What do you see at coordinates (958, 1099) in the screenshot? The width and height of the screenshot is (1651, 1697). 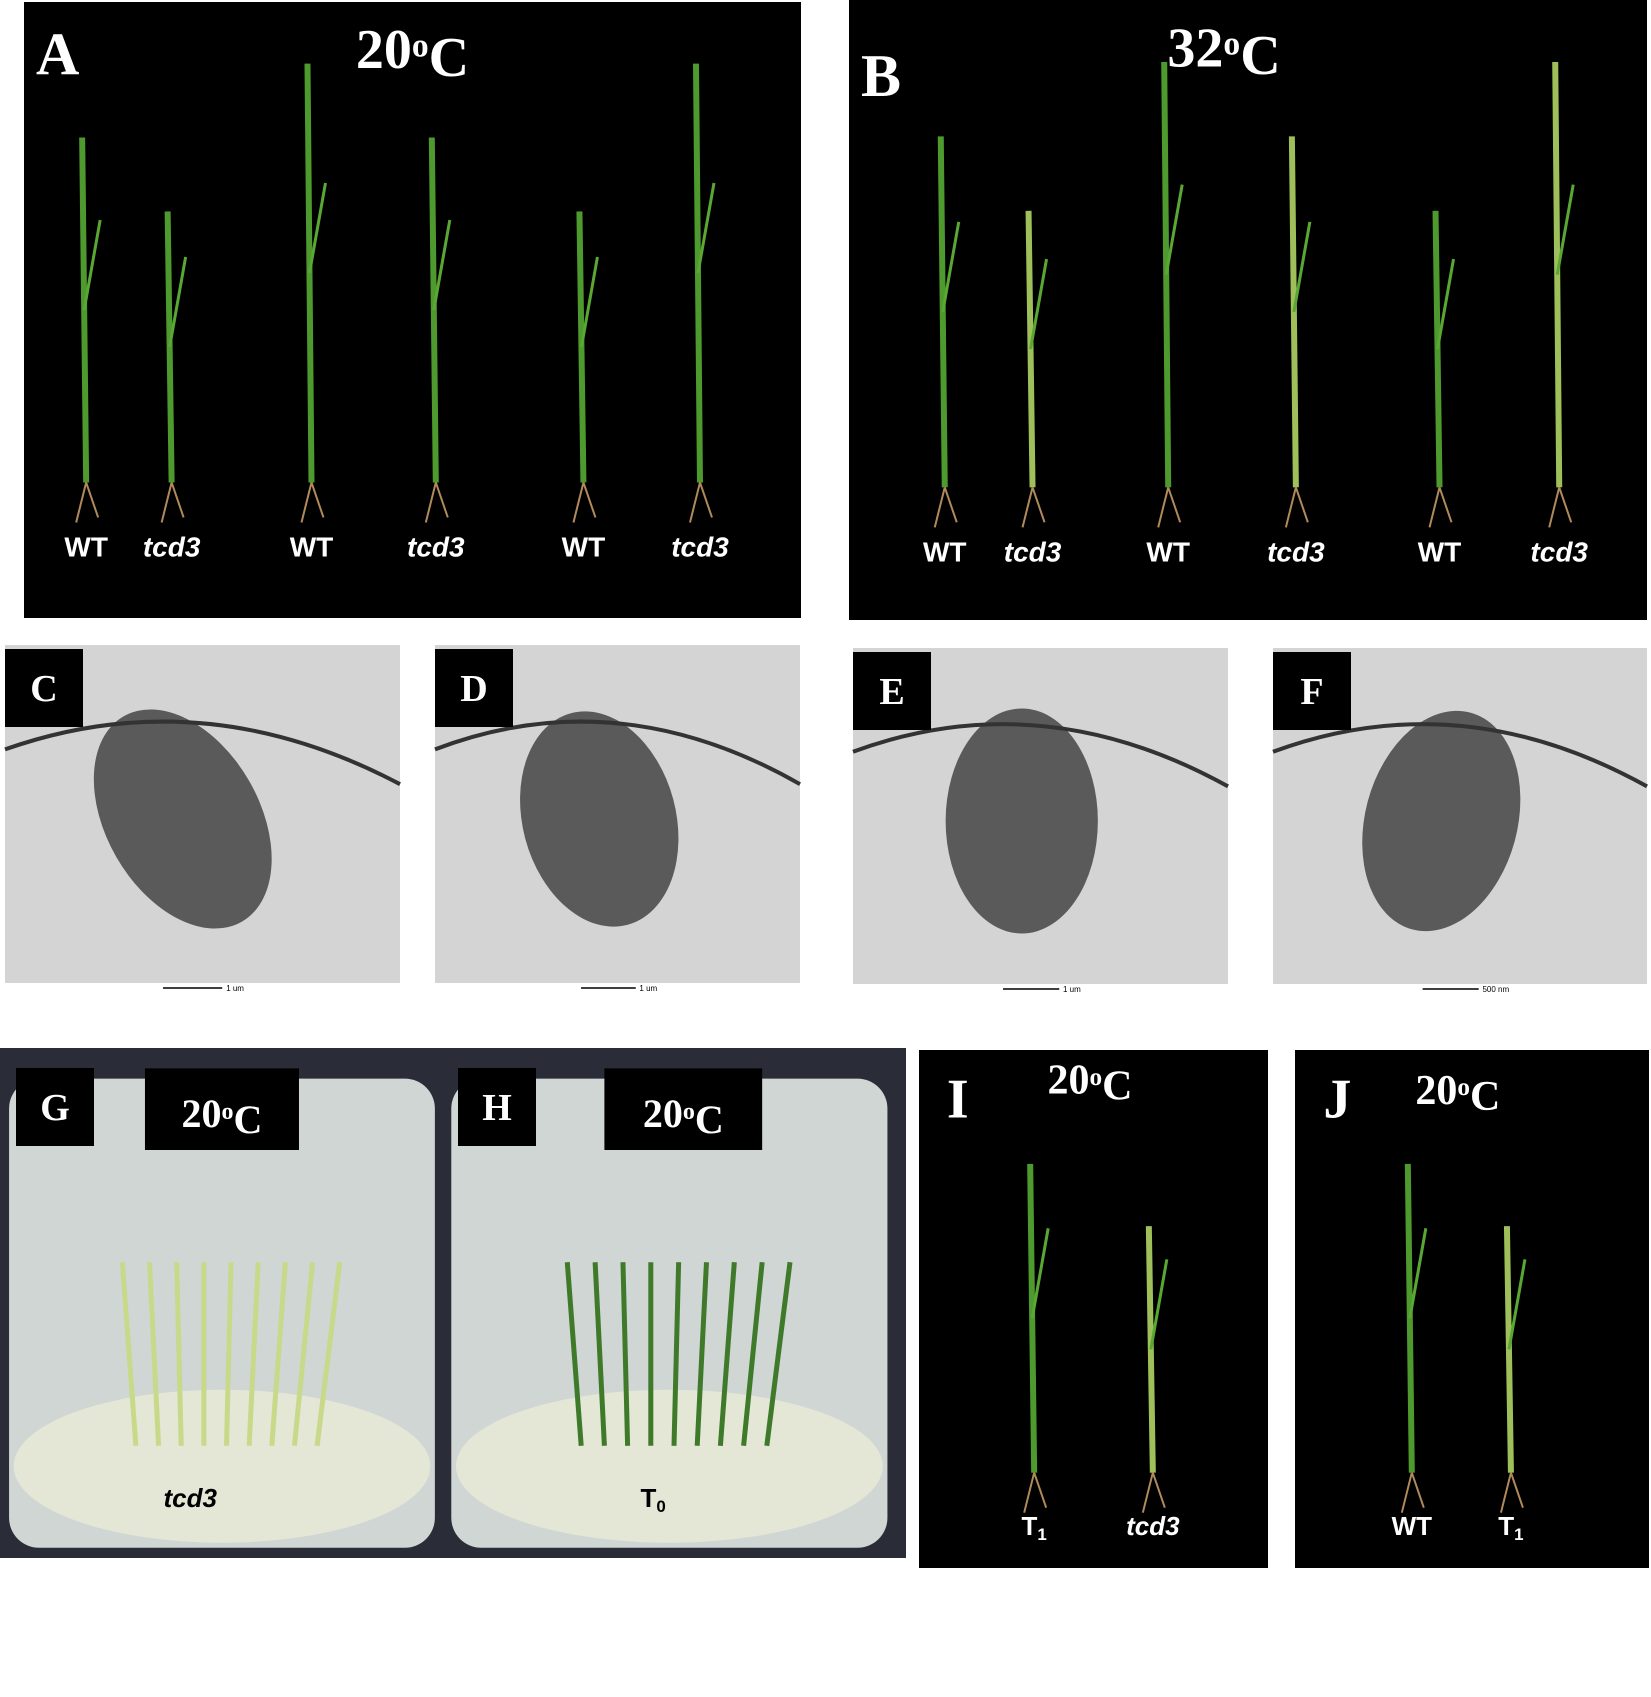 I see `panel-letter: I` at bounding box center [958, 1099].